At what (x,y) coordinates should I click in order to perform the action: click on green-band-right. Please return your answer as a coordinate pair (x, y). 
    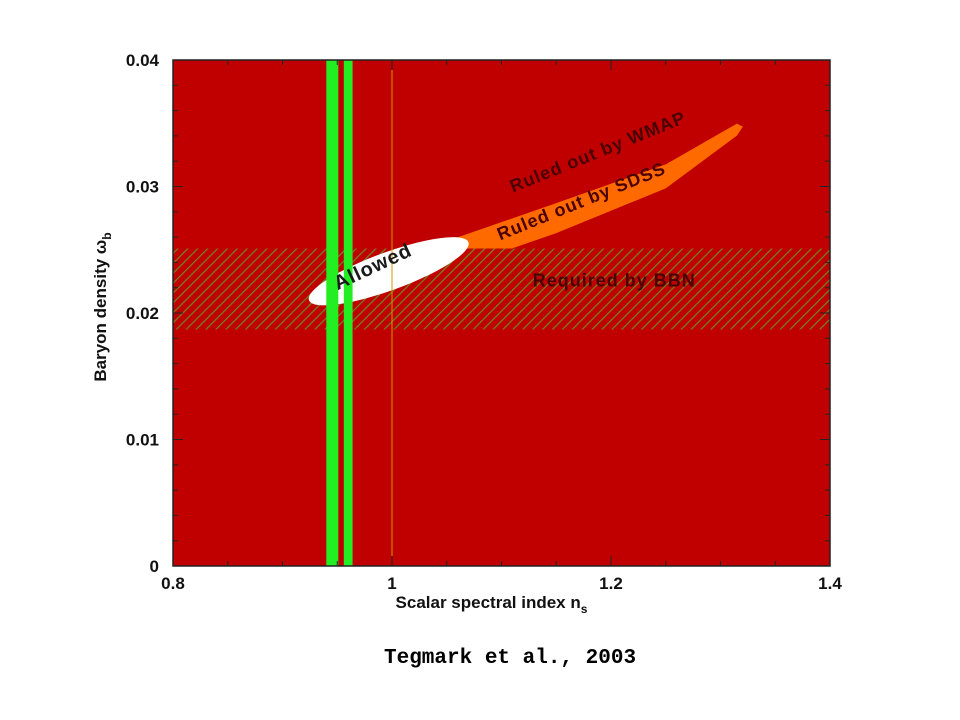
    Looking at the image, I should click on (348, 313).